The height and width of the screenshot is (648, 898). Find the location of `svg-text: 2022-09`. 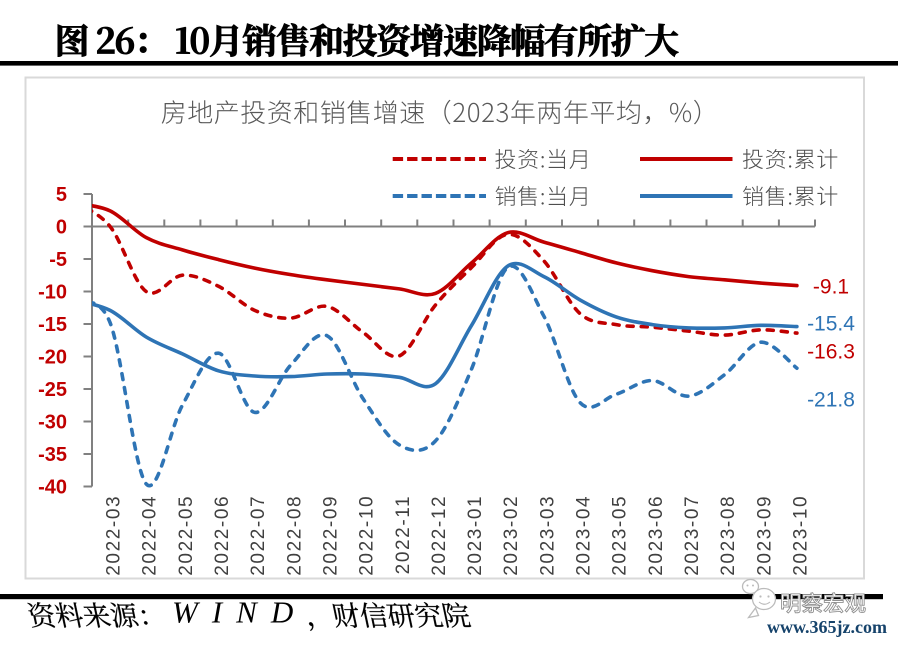

svg-text: 2022-09 is located at coordinates (331, 535).